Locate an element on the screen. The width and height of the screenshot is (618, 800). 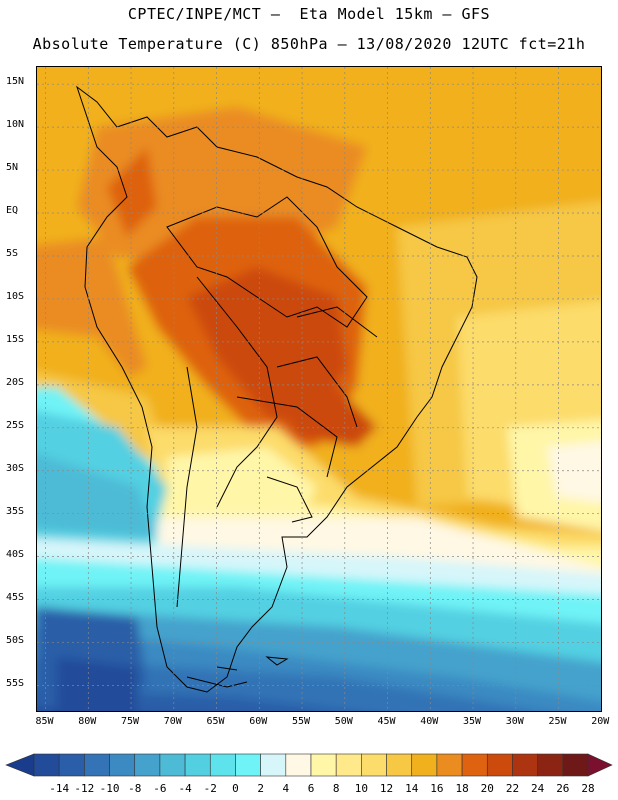
colorbar-tick-label: 18 is located at coordinates (462, 788).